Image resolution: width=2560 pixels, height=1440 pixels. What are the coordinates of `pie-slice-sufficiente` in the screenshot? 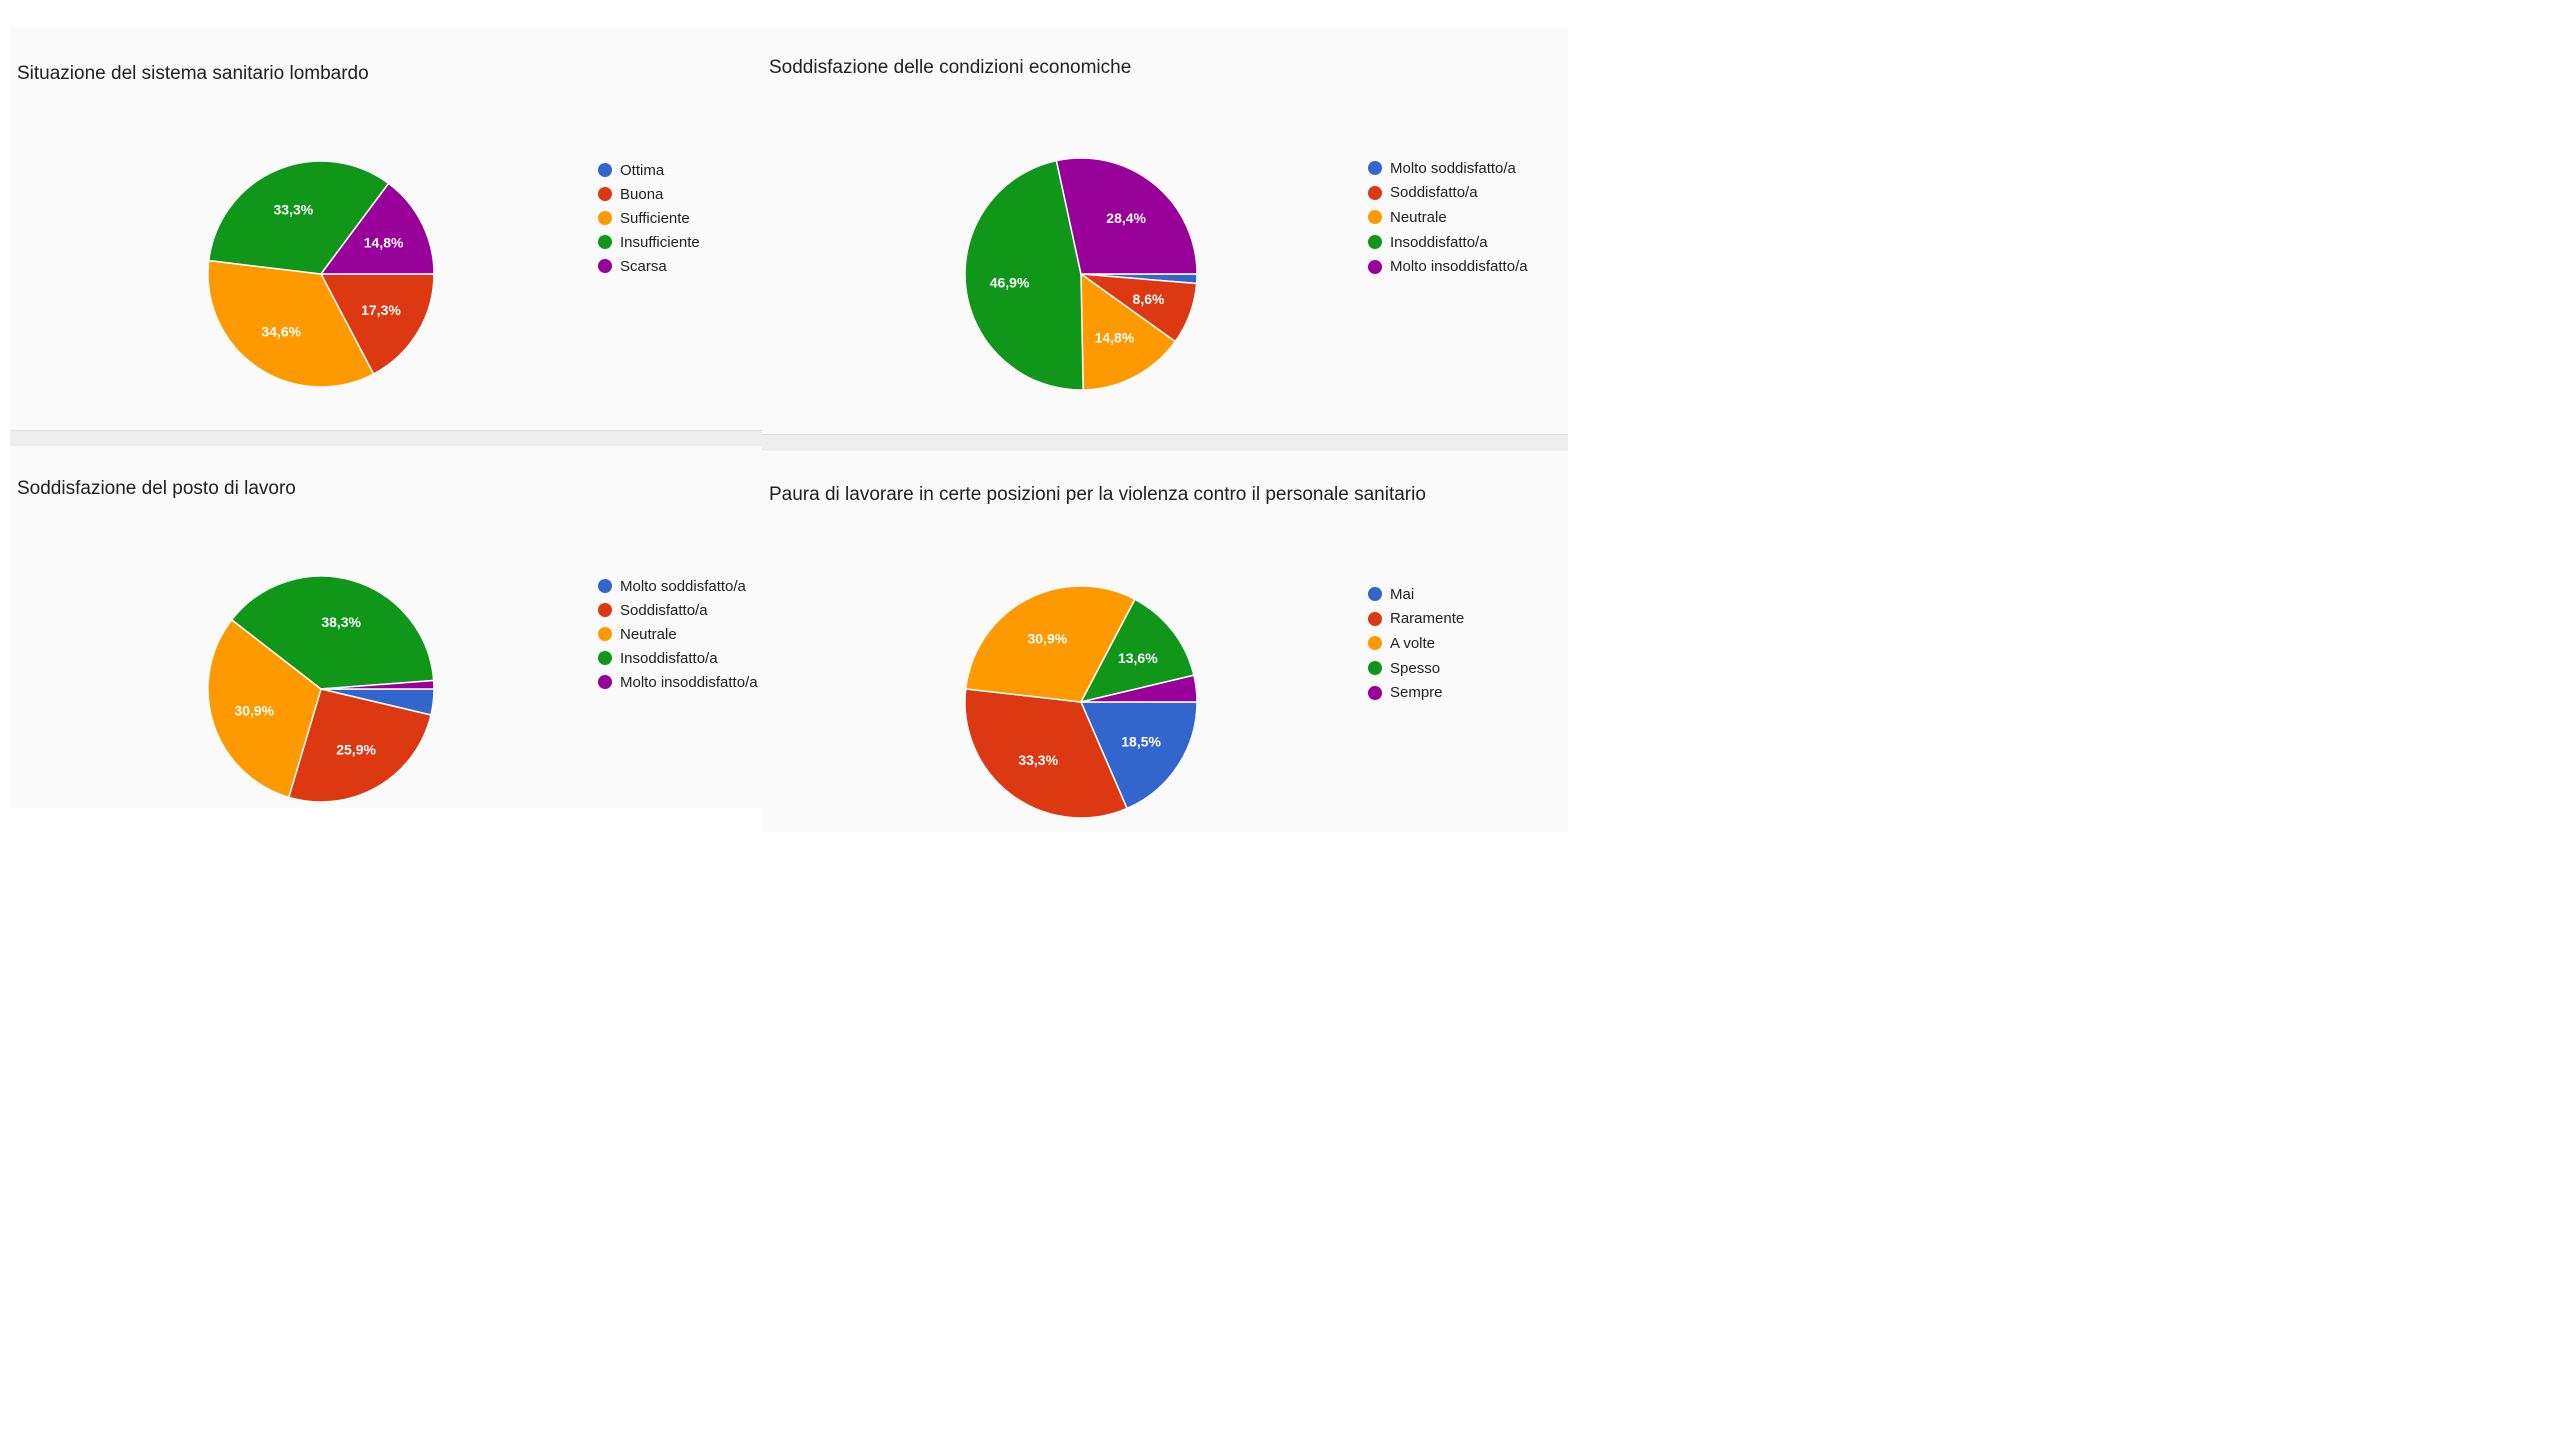 It's located at (291, 323).